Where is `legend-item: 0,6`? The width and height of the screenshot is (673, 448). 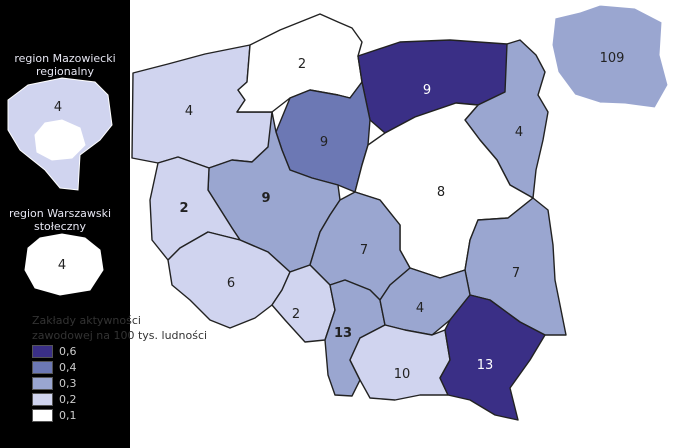
legend-item: 0,6 is located at coordinates (137, 351).